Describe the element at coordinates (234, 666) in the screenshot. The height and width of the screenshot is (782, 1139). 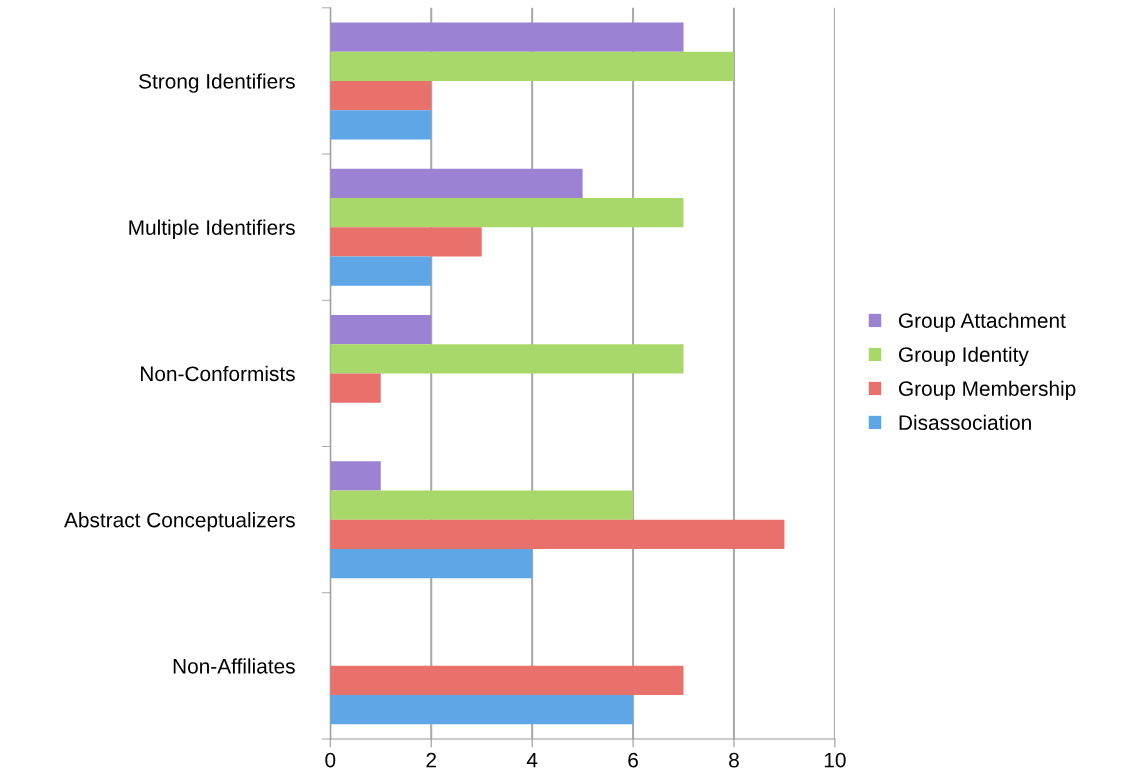
I see `y-tick-label: Non-Affiliates` at that location.